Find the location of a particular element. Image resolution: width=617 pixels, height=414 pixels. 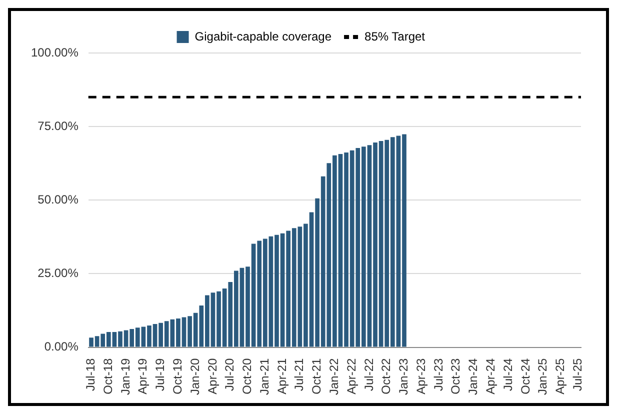

x-tick-label: Apr-24 is located at coordinates (490, 376).